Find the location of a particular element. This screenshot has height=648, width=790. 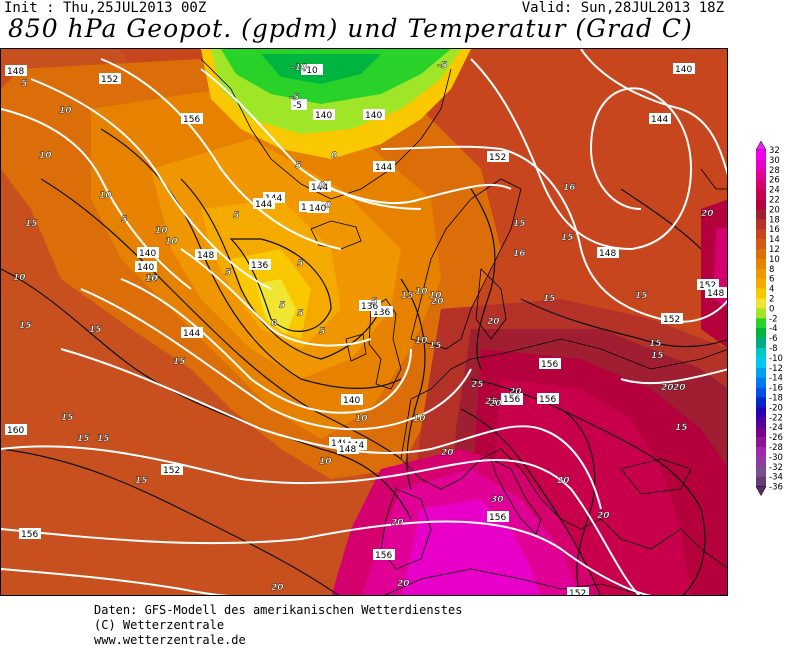

legend-tick-label: -30 is located at coordinates (776, 458).